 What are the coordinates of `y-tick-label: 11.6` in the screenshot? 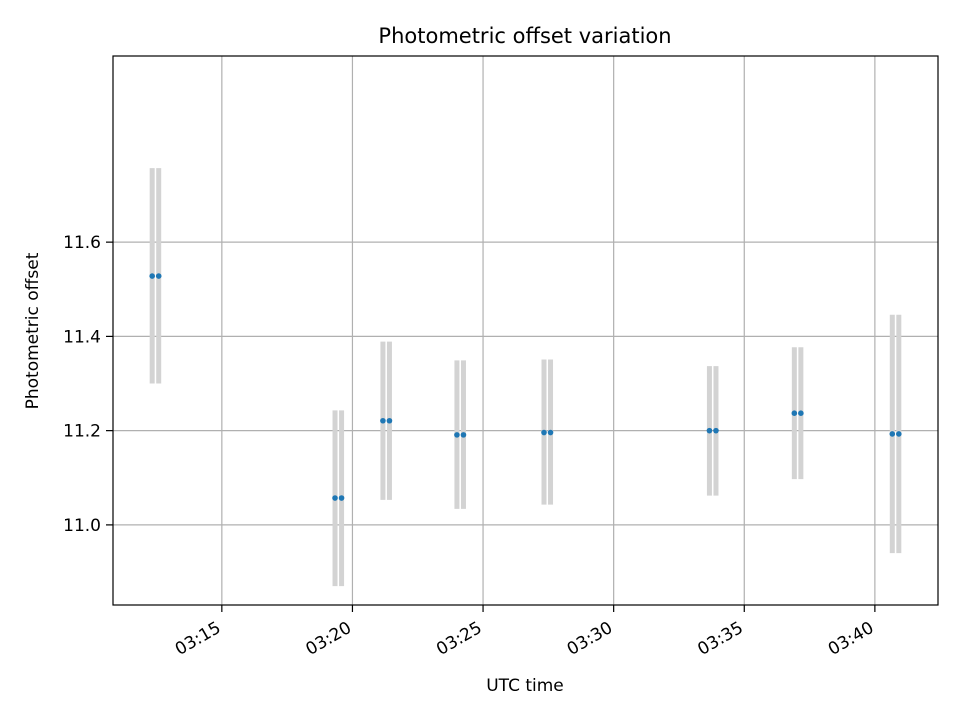 It's located at (82, 243).